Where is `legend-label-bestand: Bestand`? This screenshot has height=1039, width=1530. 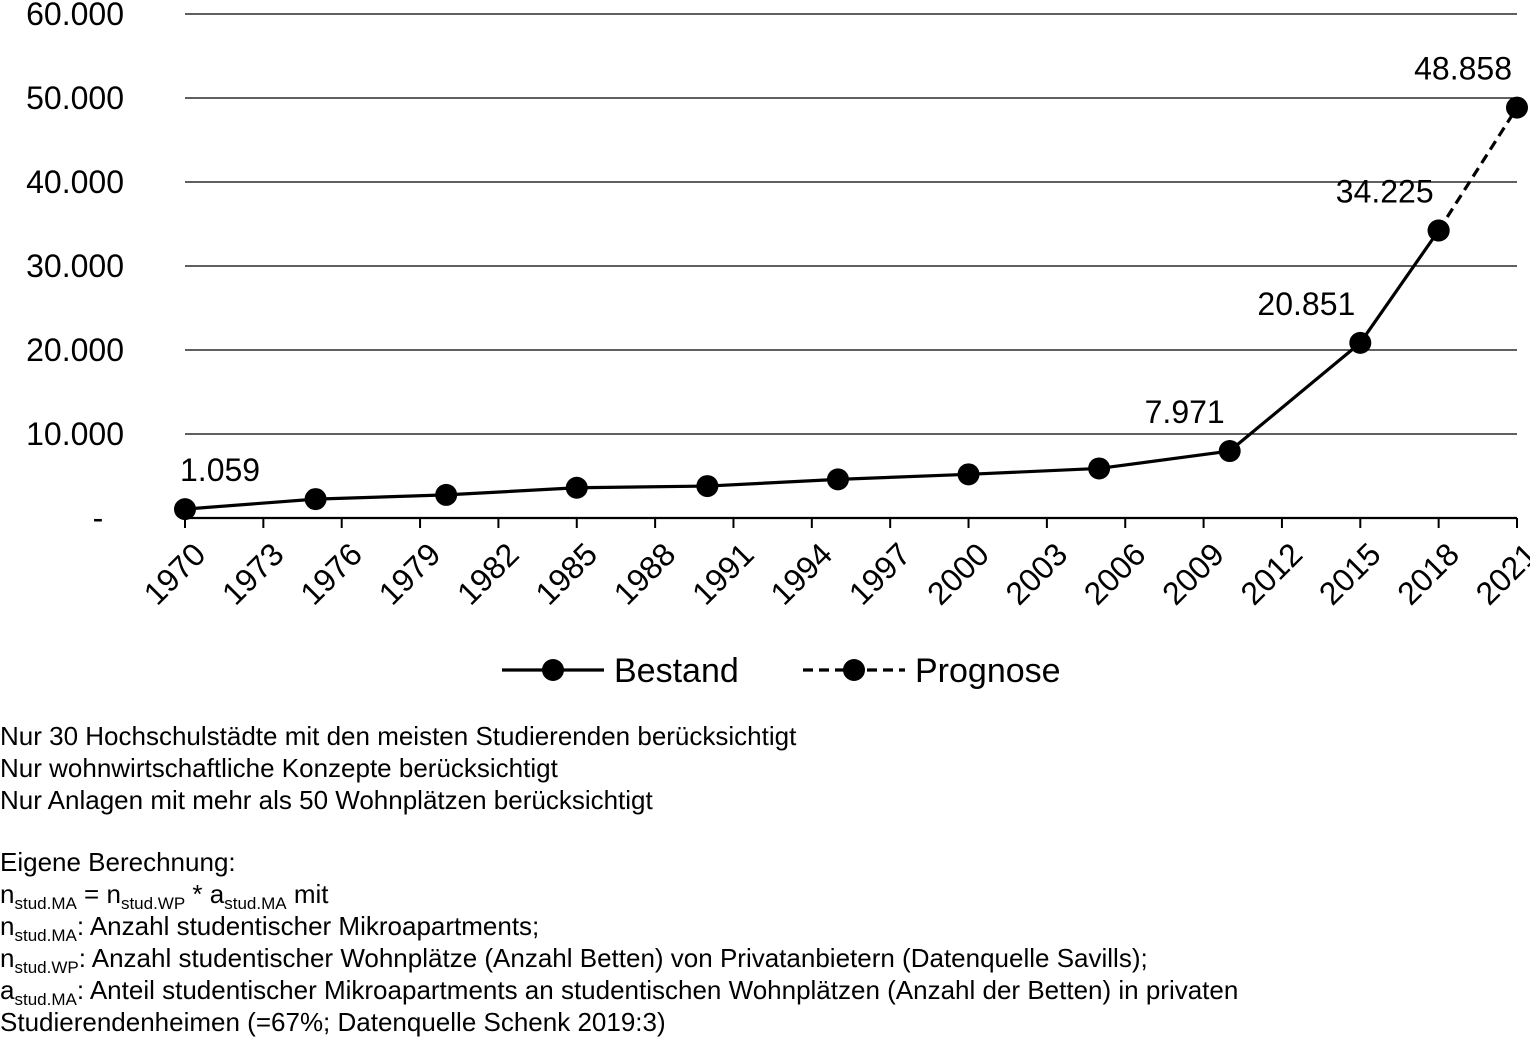 legend-label-bestand: Bestand is located at coordinates (676, 671).